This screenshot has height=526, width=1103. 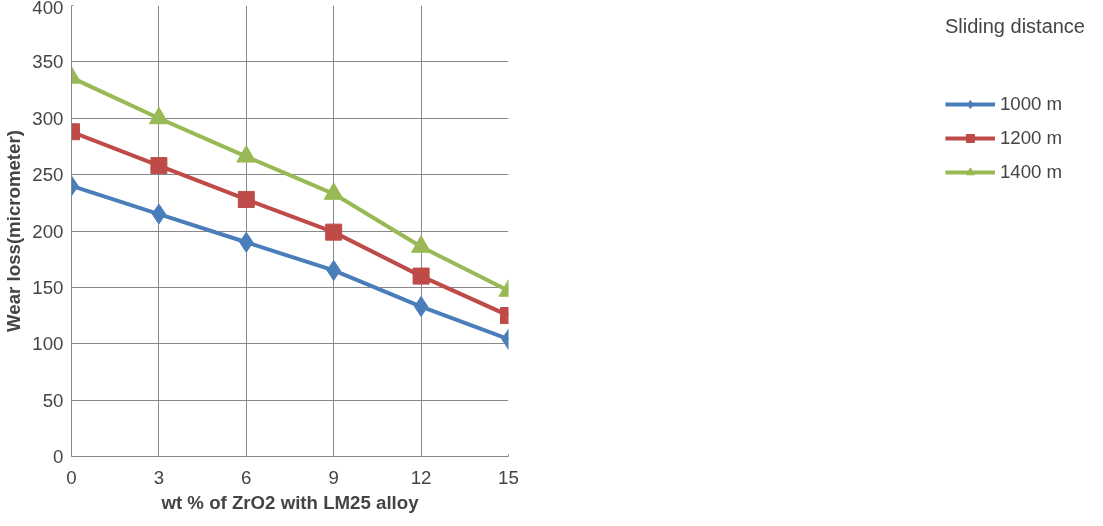 I want to click on y-tick-label: 400, so click(x=48, y=9).